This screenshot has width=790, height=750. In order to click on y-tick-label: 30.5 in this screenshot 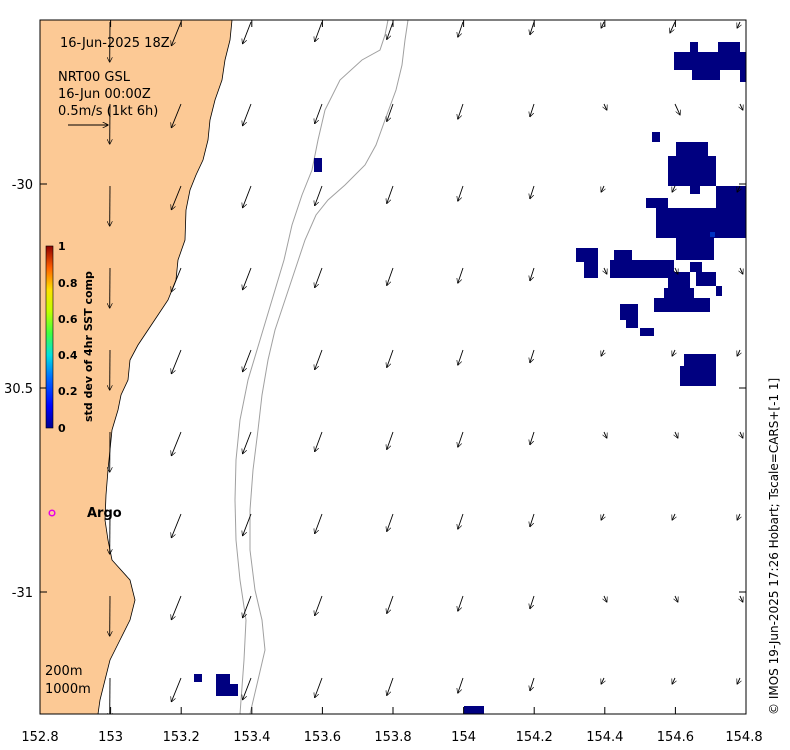, I will do `click(18, 389)`.